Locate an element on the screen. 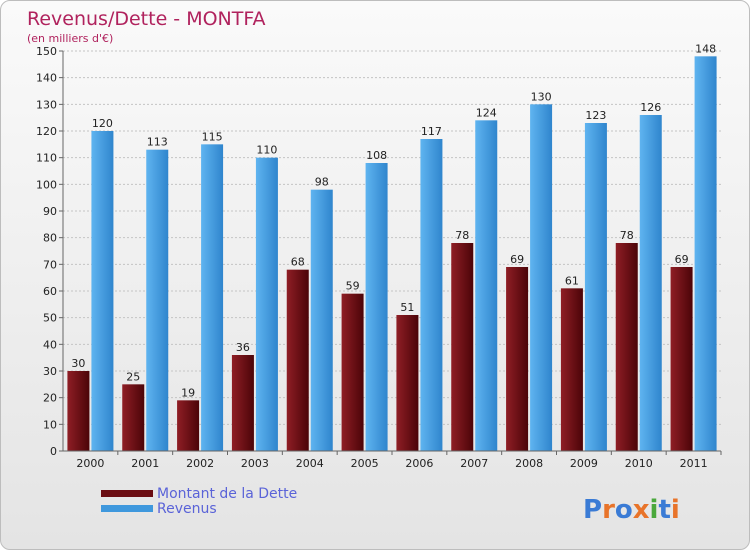 This screenshot has width=750, height=550. data-label-revenue: 108 is located at coordinates (376, 155).